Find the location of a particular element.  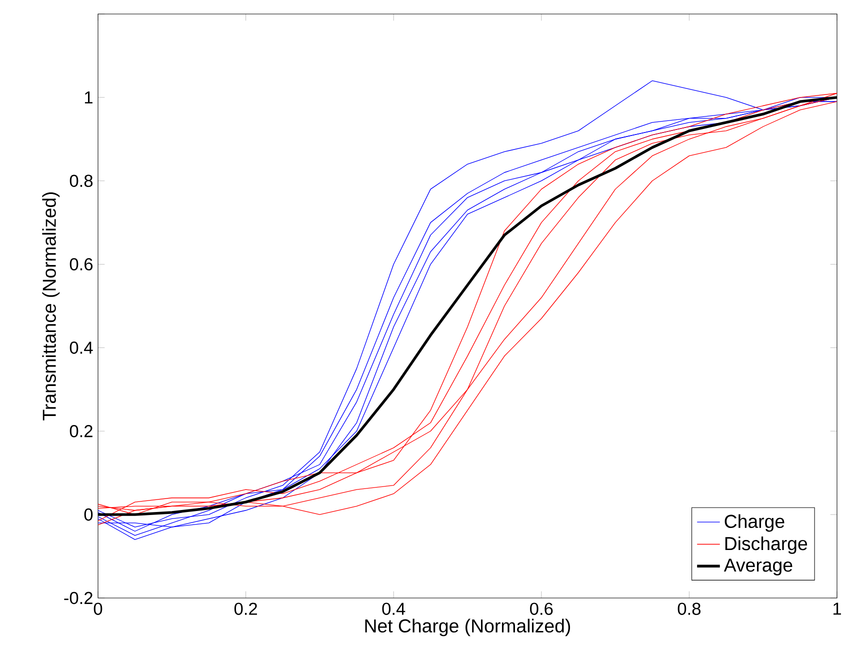

y-tick-label: -0.2 is located at coordinates (78, 598).